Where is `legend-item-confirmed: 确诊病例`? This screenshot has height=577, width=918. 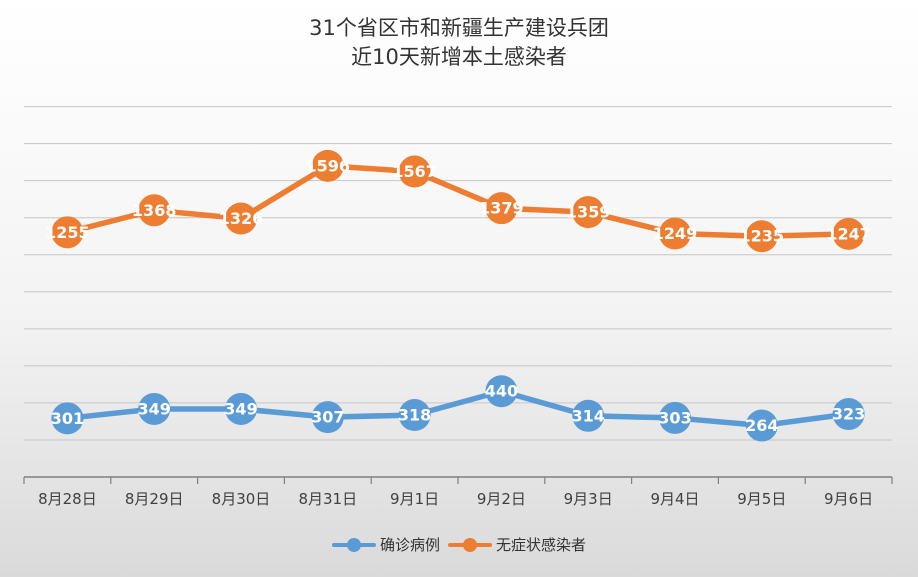 legend-item-confirmed: 确诊病例 is located at coordinates (385, 544).